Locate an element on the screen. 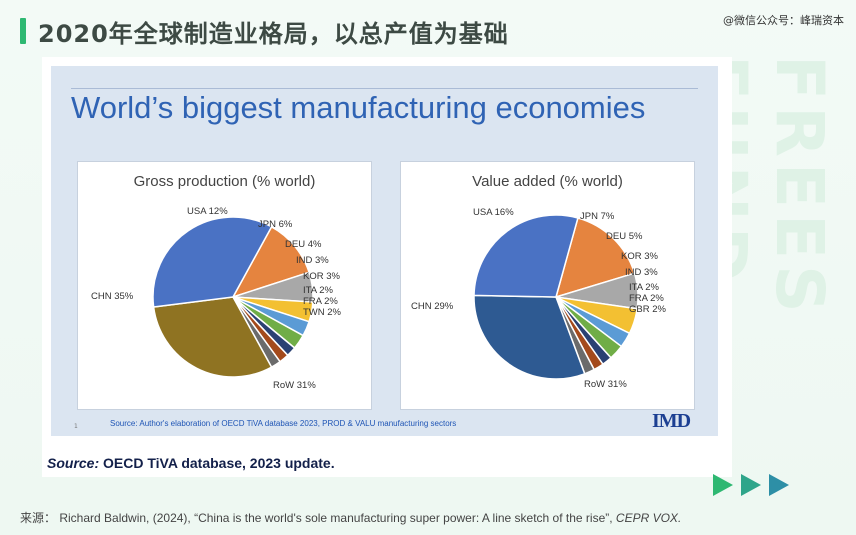  data-label-jpn: JPN 7% is located at coordinates (597, 216).